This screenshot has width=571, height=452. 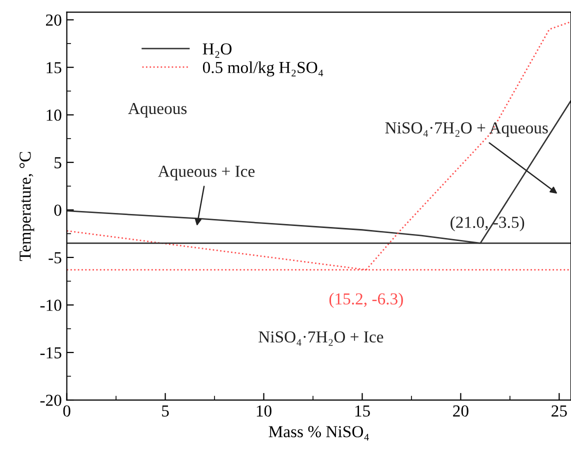 What do you see at coordinates (466, 129) in the screenshot?
I see `annotation: NiSO₄·7H₂O + Aqueous` at bounding box center [466, 129].